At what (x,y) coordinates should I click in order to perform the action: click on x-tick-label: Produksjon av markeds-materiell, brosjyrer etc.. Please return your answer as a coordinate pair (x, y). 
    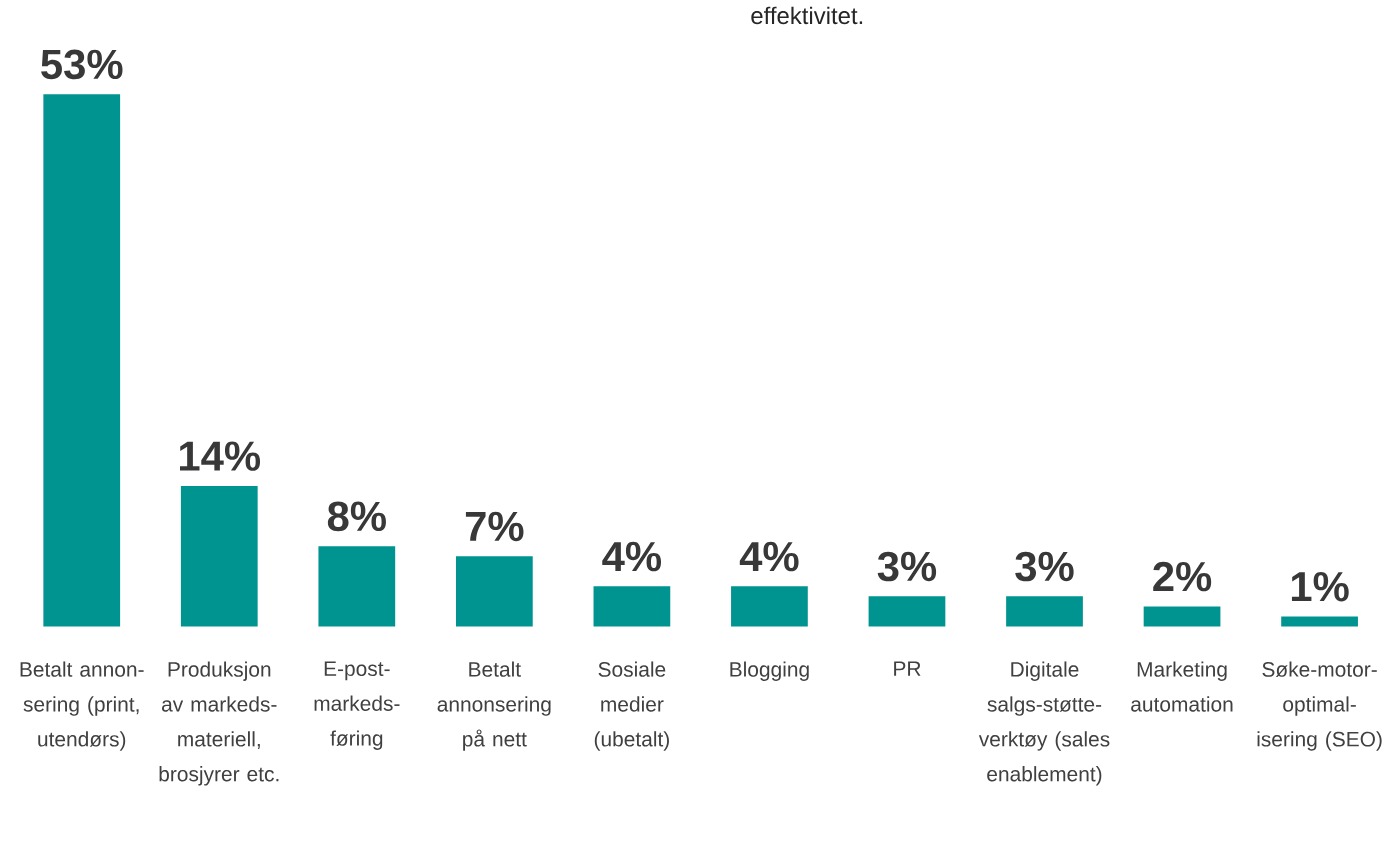
    Looking at the image, I should click on (219, 723).